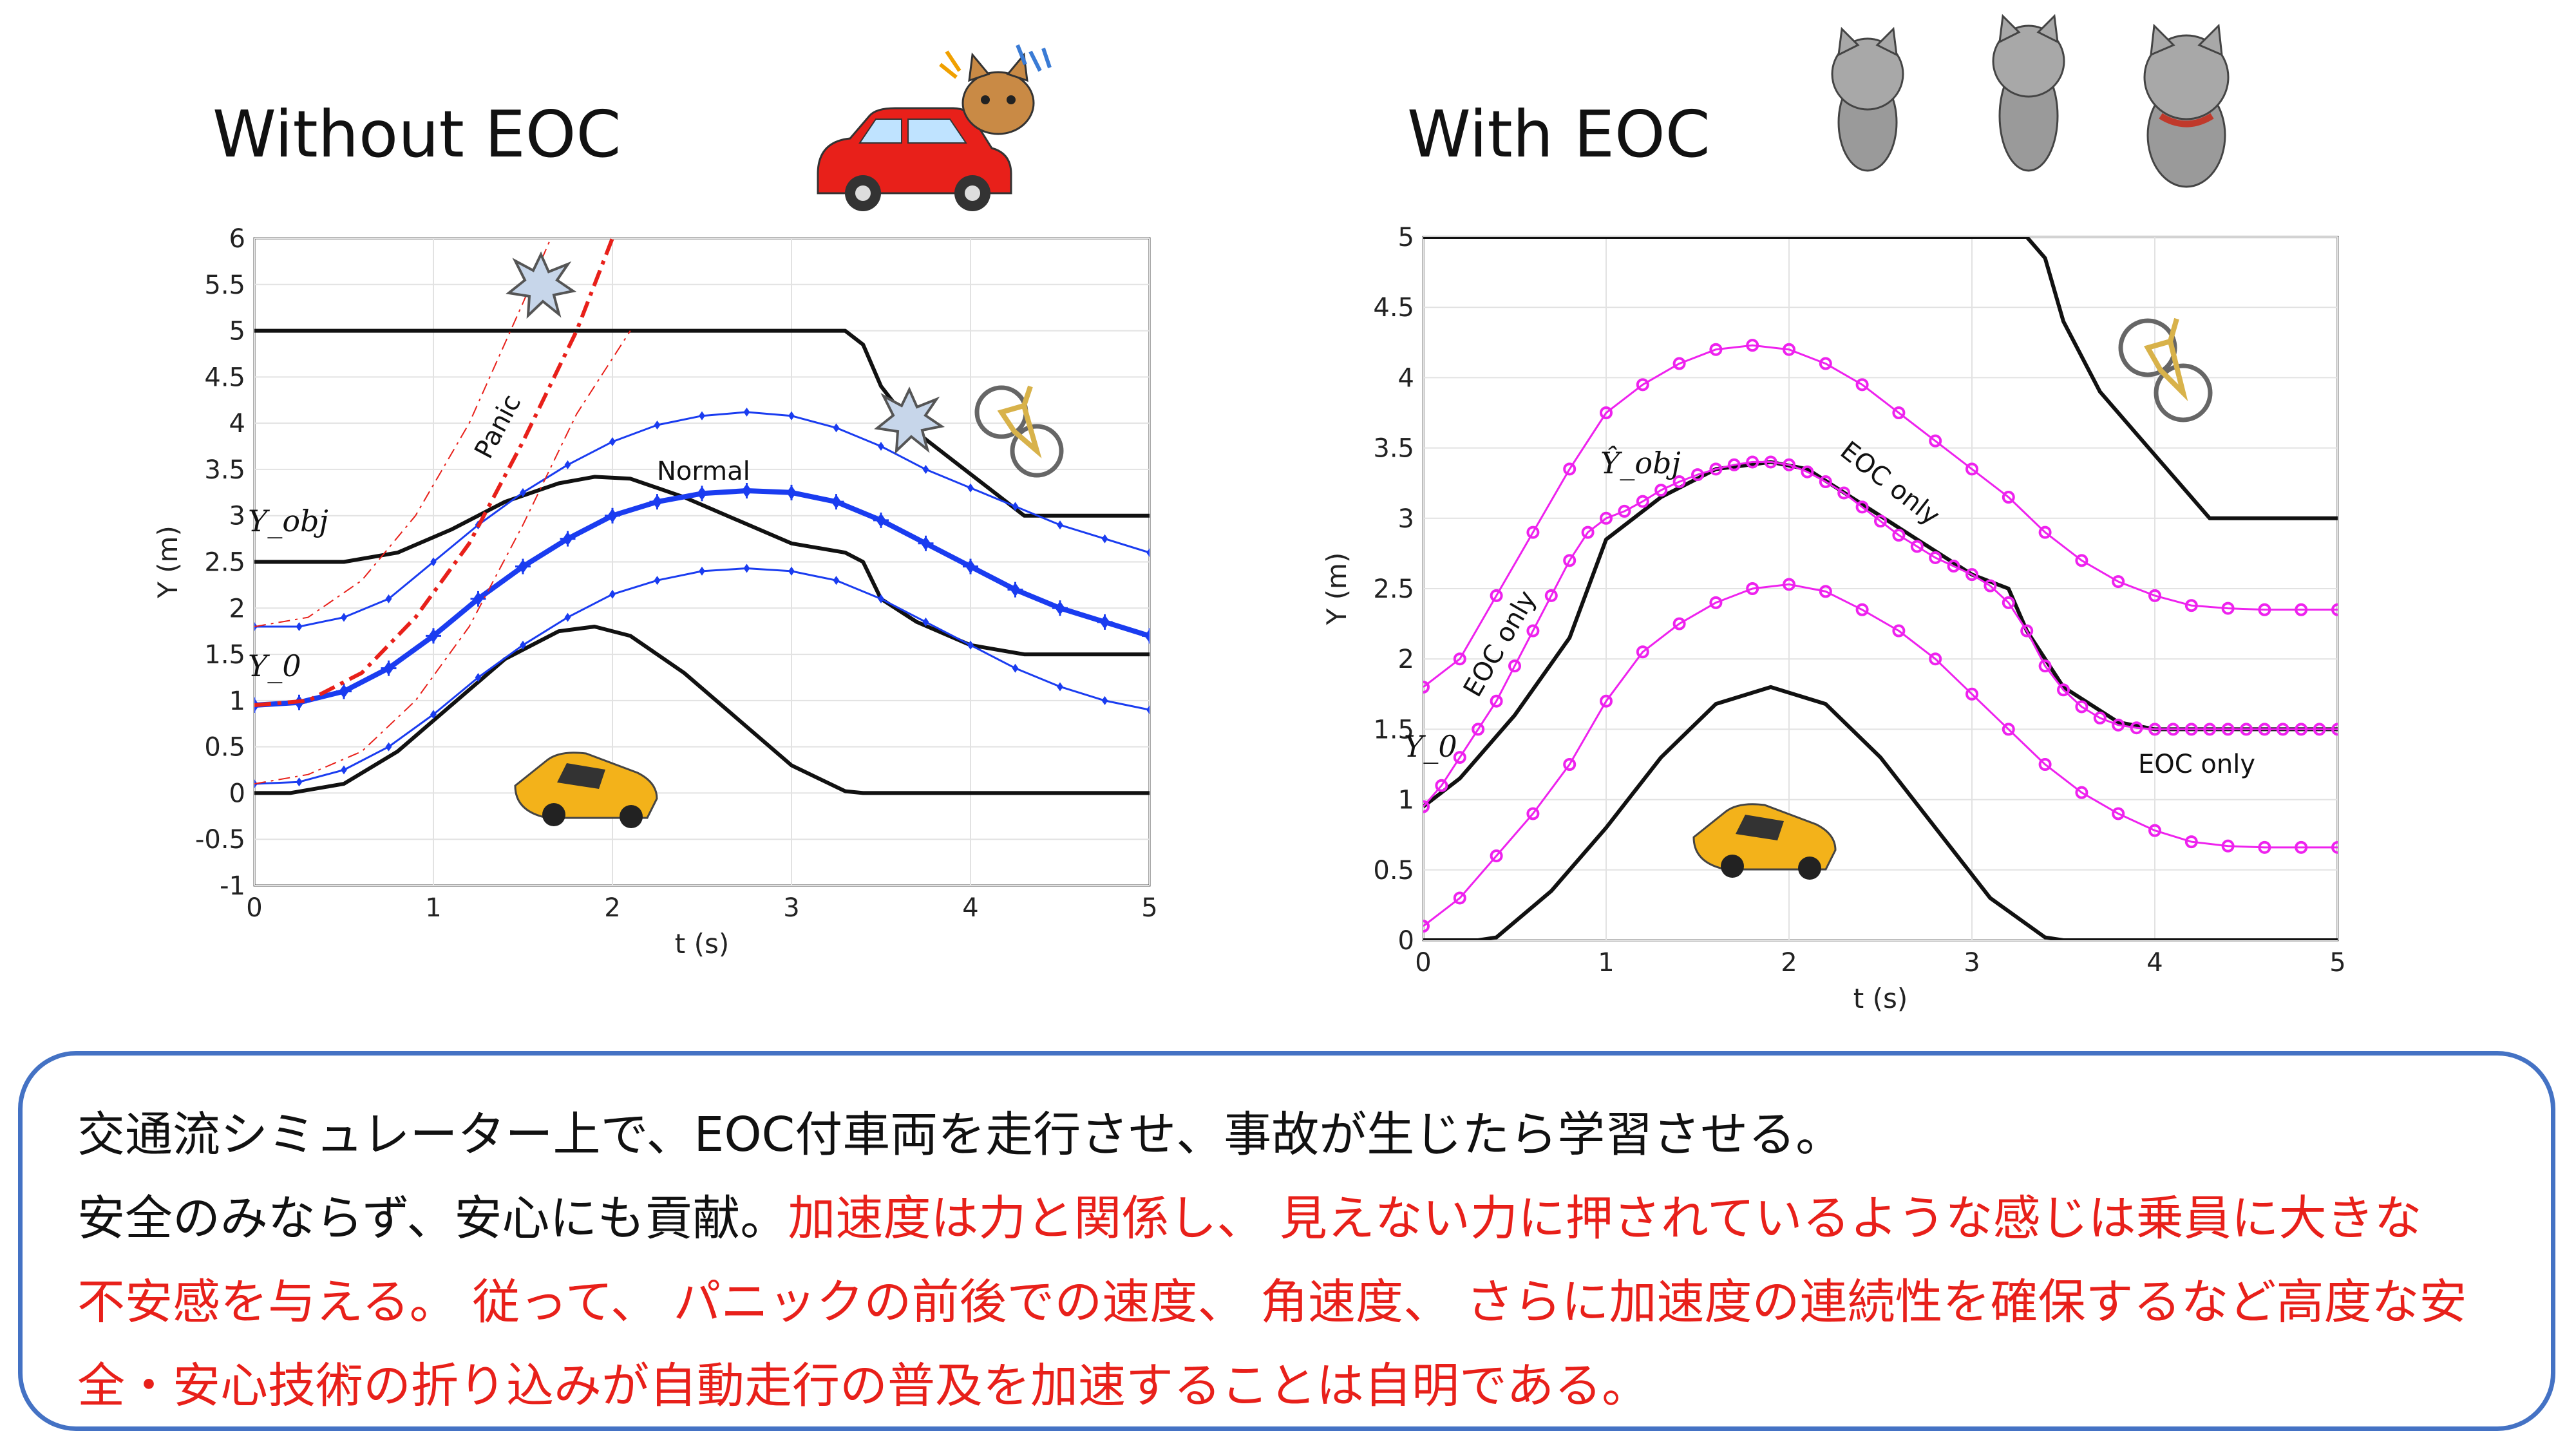  What do you see at coordinates (224, 378) in the screenshot?
I see `y-tick-label: 4.5` at bounding box center [224, 378].